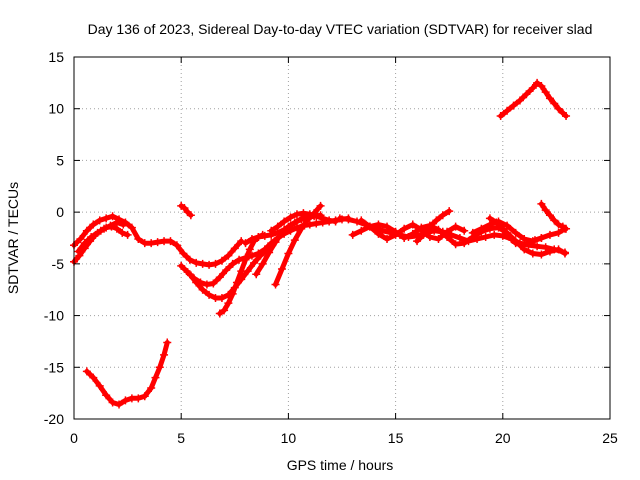 The width and height of the screenshot is (640, 480). Describe the element at coordinates (181, 438) in the screenshot. I see `x-tick-label: 5` at that location.